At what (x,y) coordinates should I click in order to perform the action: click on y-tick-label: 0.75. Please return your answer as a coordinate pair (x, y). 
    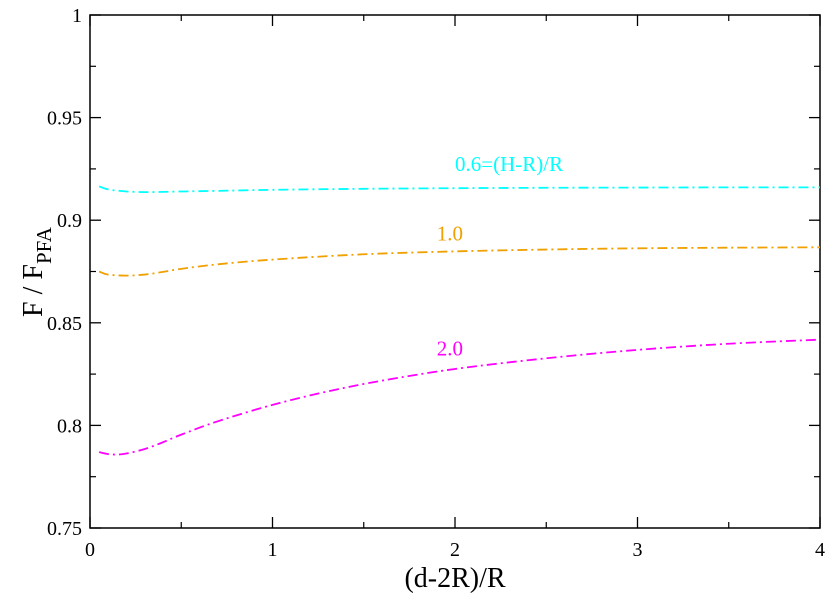
    Looking at the image, I should click on (64, 529).